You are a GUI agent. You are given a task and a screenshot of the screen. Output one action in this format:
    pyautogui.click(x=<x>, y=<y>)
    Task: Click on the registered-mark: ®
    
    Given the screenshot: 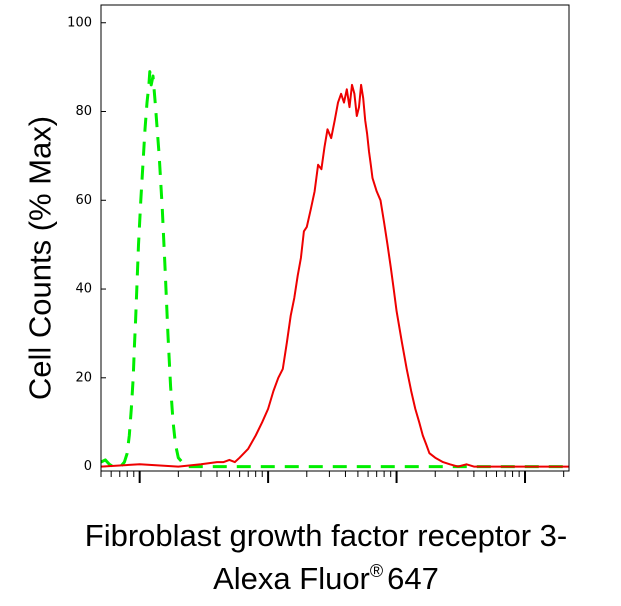 What is the action you would take?
    pyautogui.click(x=376, y=571)
    